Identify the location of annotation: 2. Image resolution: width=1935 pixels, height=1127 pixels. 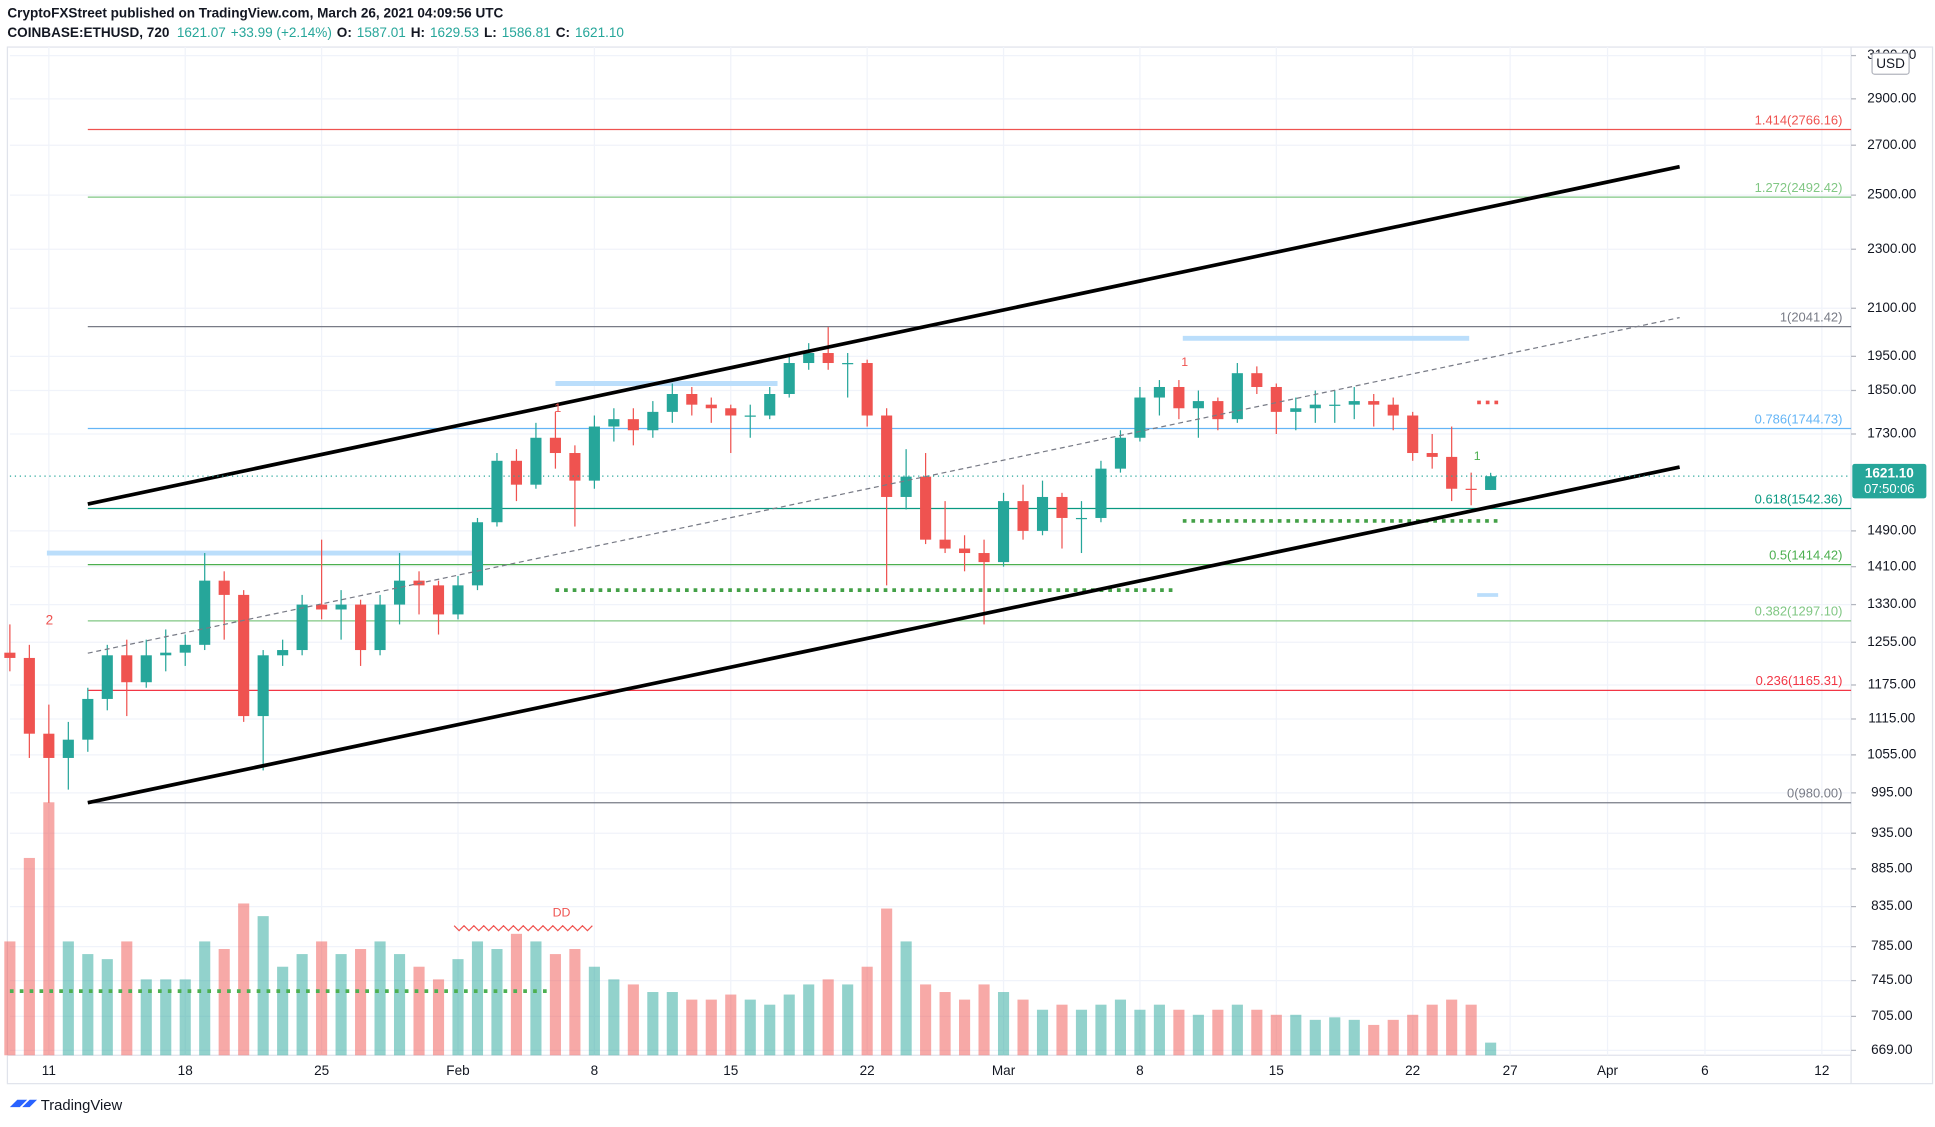
(50, 619).